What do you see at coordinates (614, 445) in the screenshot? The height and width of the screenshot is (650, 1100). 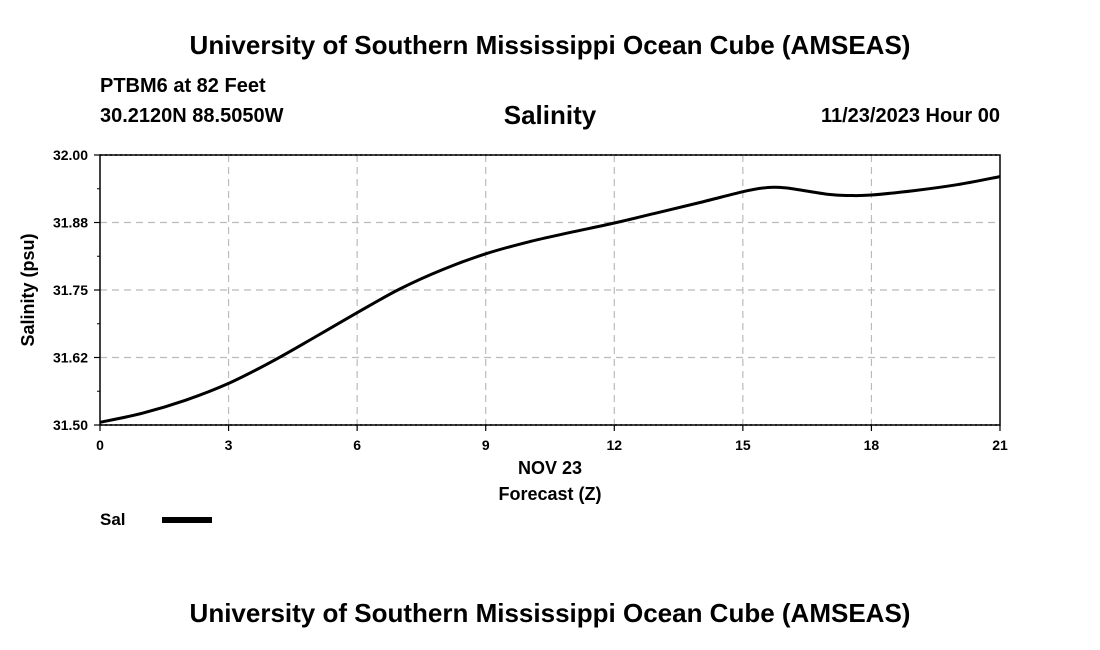 I see `x-tick-label: 12` at bounding box center [614, 445].